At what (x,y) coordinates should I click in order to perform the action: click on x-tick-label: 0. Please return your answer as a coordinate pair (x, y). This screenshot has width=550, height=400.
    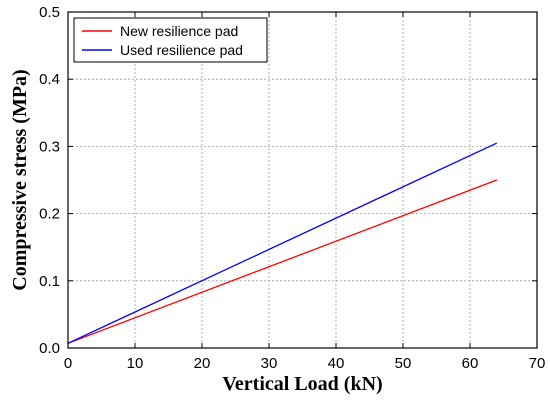
    Looking at the image, I should click on (68, 363).